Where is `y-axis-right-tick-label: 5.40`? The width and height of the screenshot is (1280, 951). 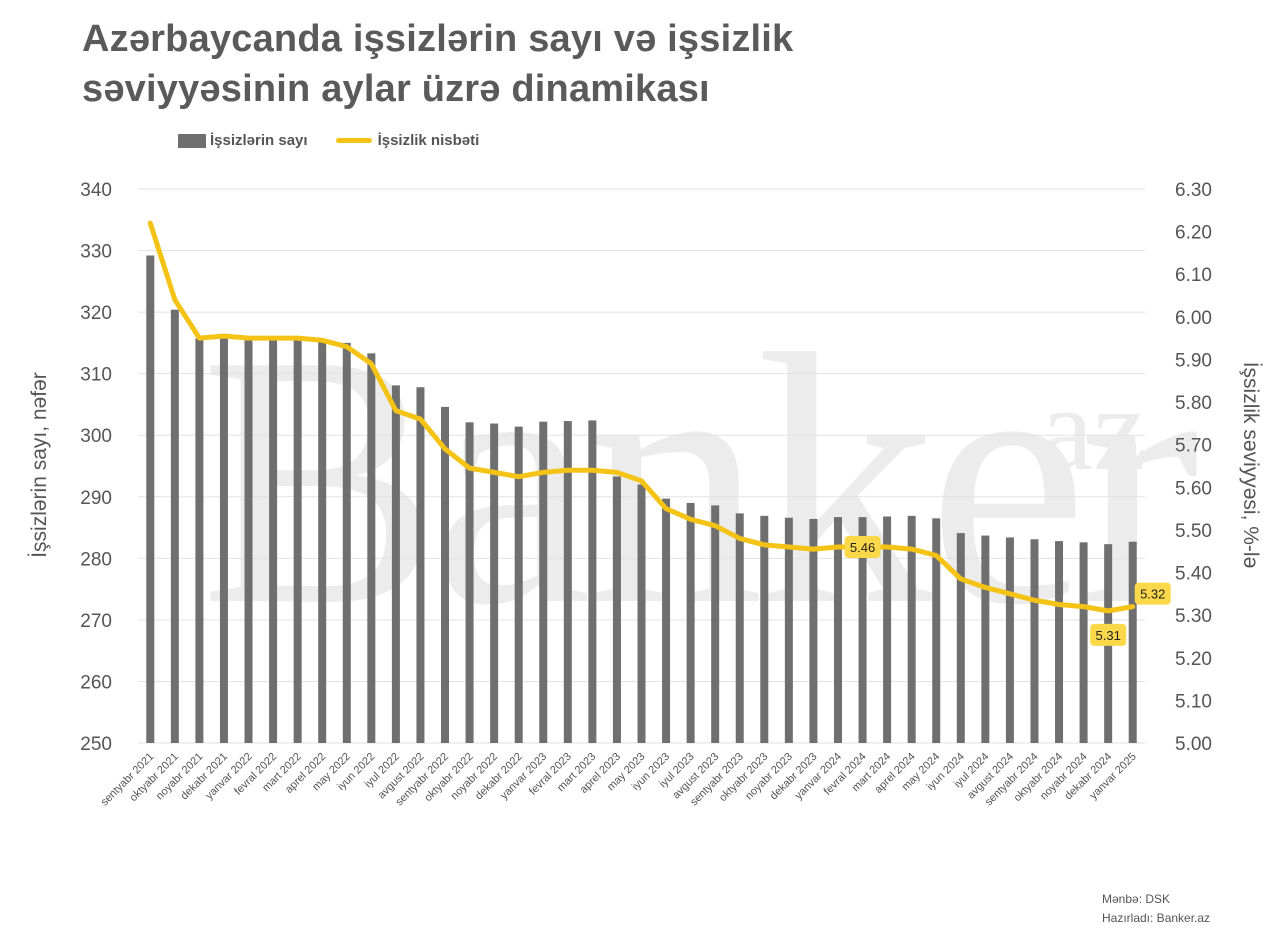 y-axis-right-tick-label: 5.40 is located at coordinates (1193, 574).